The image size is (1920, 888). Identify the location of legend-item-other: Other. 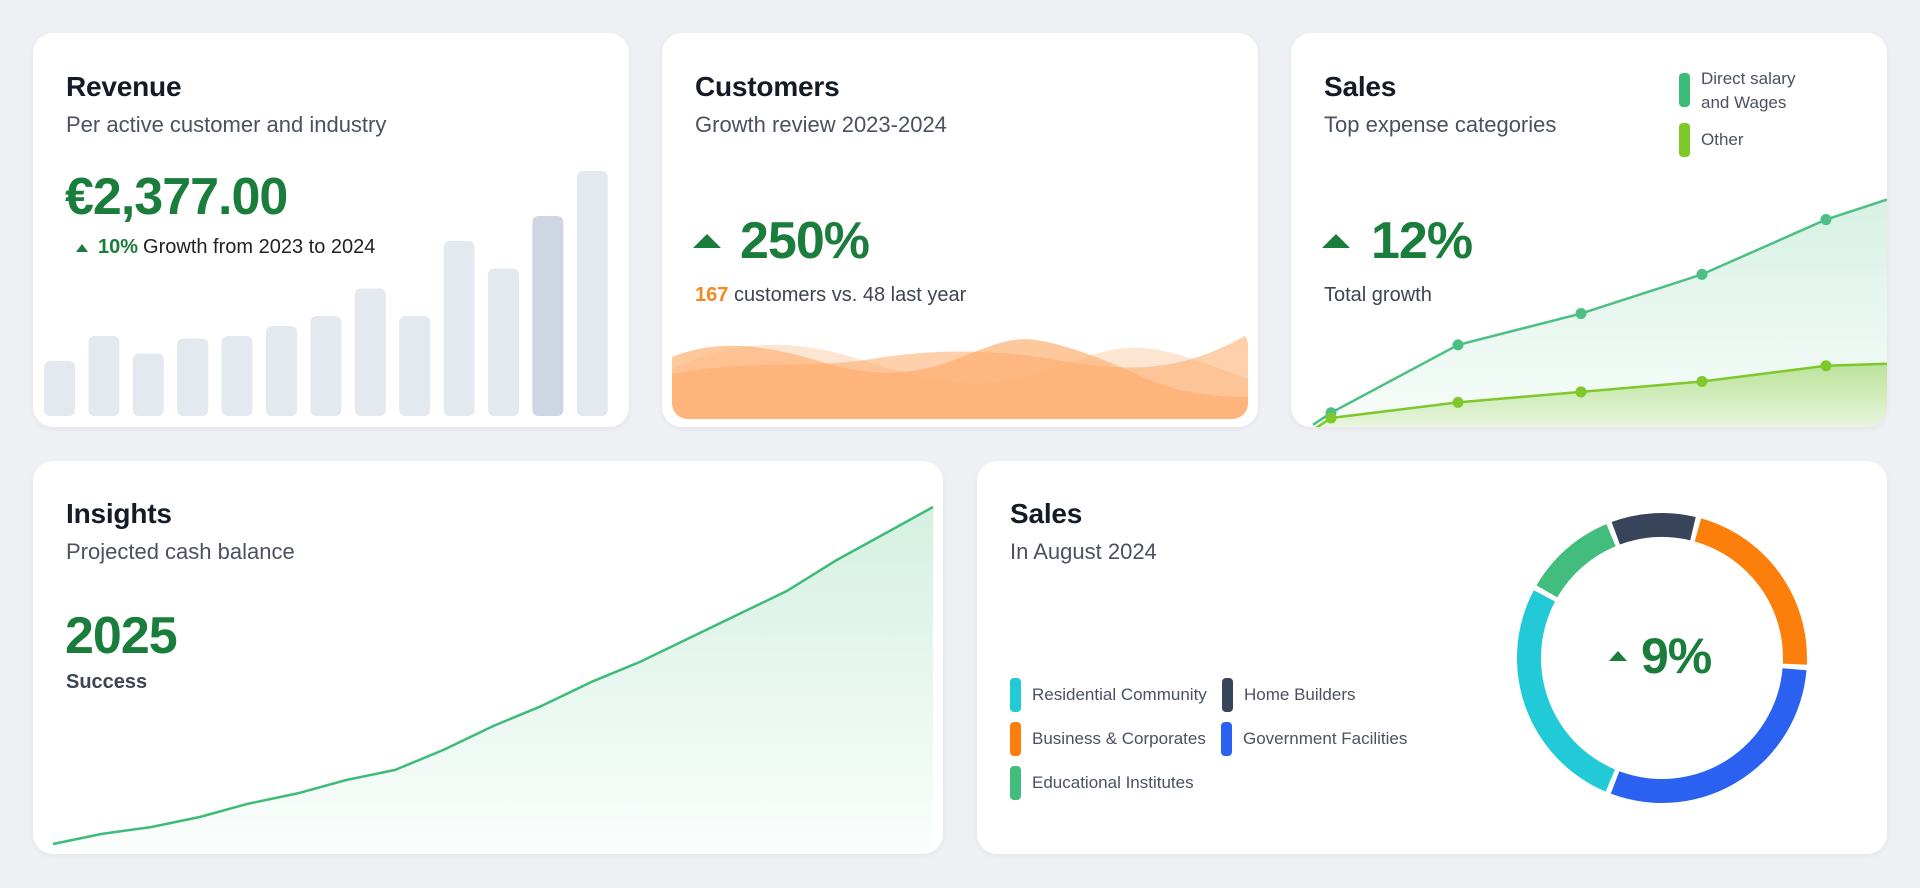
(1737, 140).